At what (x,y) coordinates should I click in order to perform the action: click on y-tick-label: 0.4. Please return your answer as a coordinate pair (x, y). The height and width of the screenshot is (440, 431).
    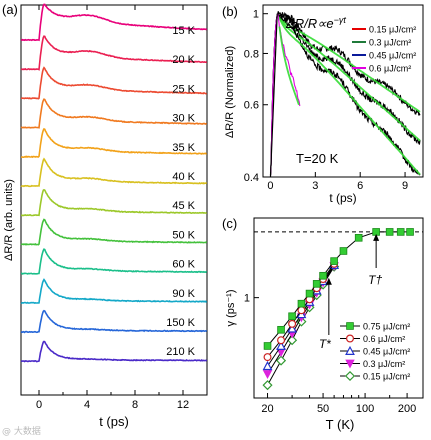
    Looking at the image, I should click on (251, 178).